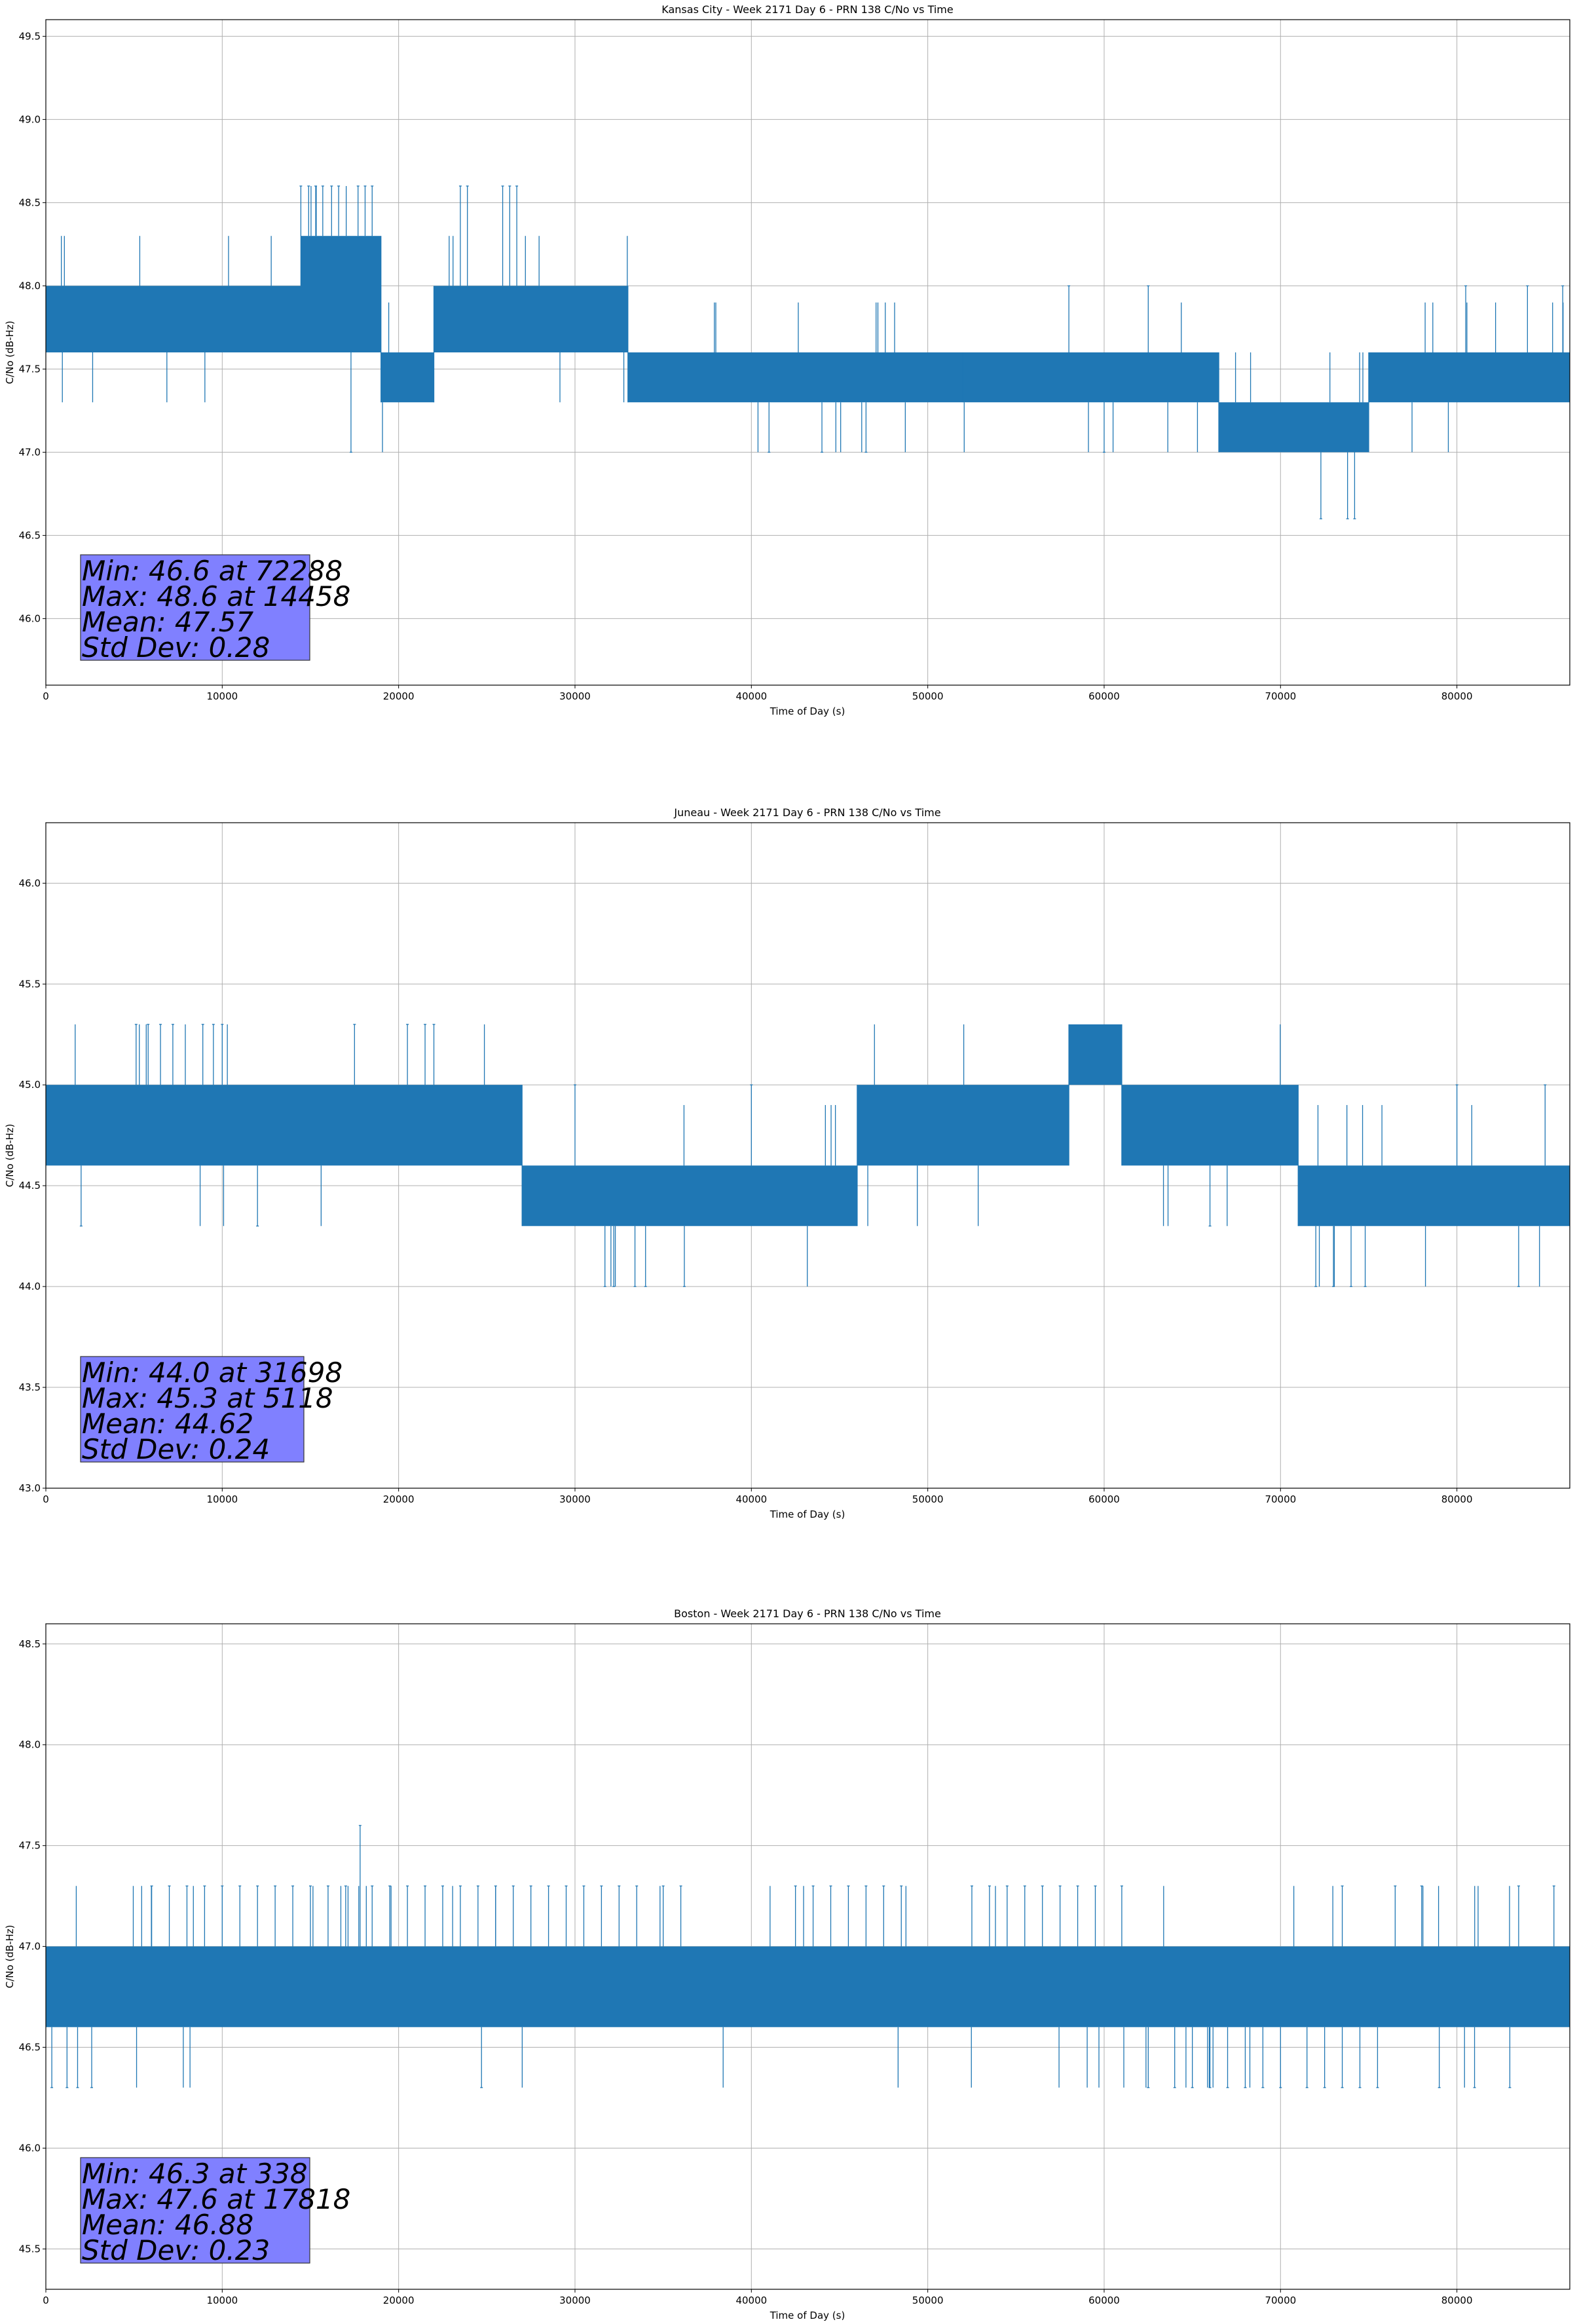  I want to click on stats-mean: Mean: 47.57, so click(167, 622).